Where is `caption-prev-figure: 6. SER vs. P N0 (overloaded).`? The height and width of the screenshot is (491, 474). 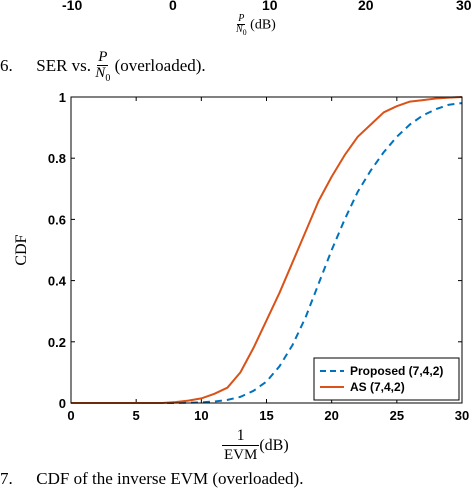
caption-prev-figure: 6. SER vs. P N0 (overloaded). is located at coordinates (103, 67).